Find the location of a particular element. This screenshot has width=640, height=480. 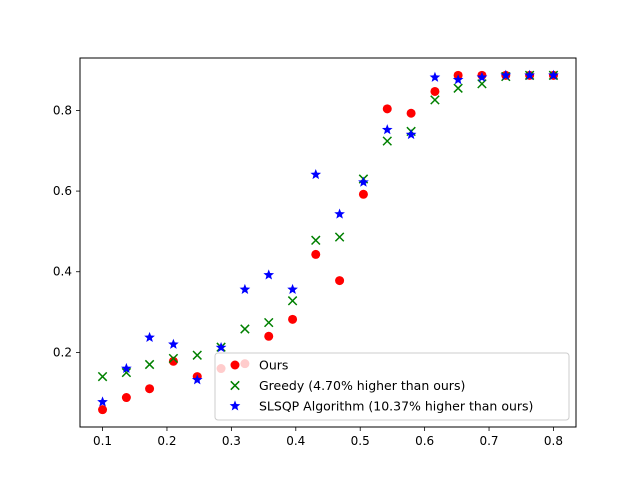

x-tick-label: 0.2 is located at coordinates (166, 441).